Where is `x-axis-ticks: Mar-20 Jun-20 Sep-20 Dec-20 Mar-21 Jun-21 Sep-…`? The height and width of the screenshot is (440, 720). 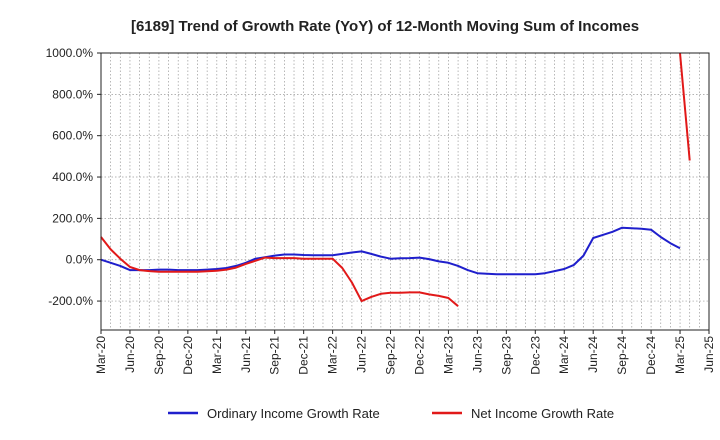 x-axis-ticks: Mar-20 Jun-20 Sep-20 Dec-20 Mar-21 Jun-21 Sep-… is located at coordinates (405, 352).